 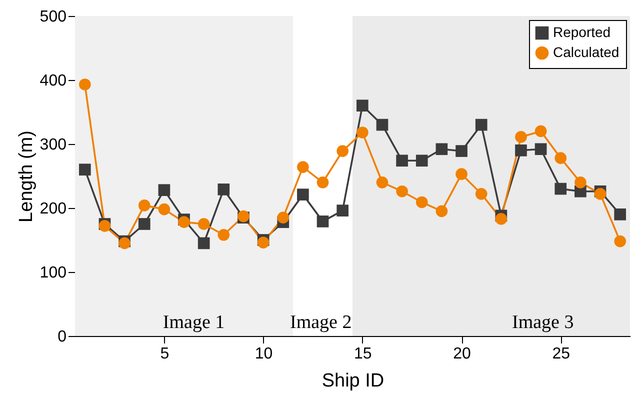 I want to click on y-tick-label: 0, so click(x=62, y=337).